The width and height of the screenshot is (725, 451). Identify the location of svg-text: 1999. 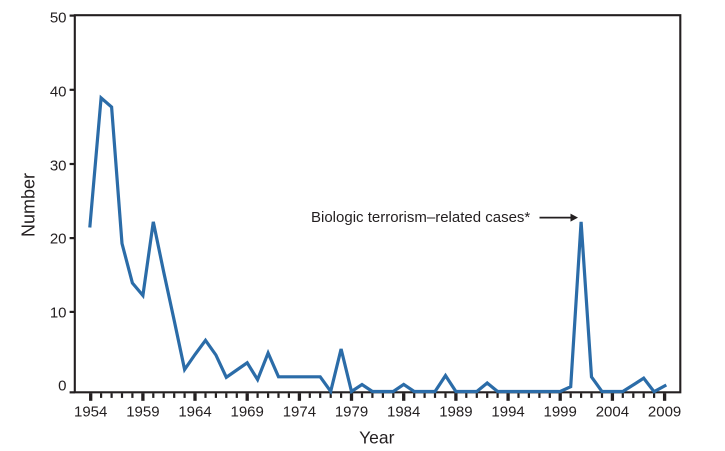
(560, 412).